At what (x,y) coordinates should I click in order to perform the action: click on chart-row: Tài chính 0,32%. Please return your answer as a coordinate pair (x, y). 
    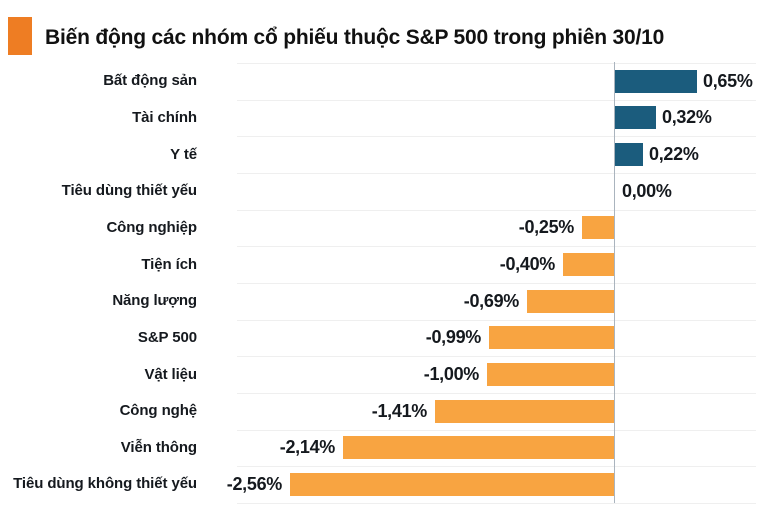
    Looking at the image, I should click on (381, 118).